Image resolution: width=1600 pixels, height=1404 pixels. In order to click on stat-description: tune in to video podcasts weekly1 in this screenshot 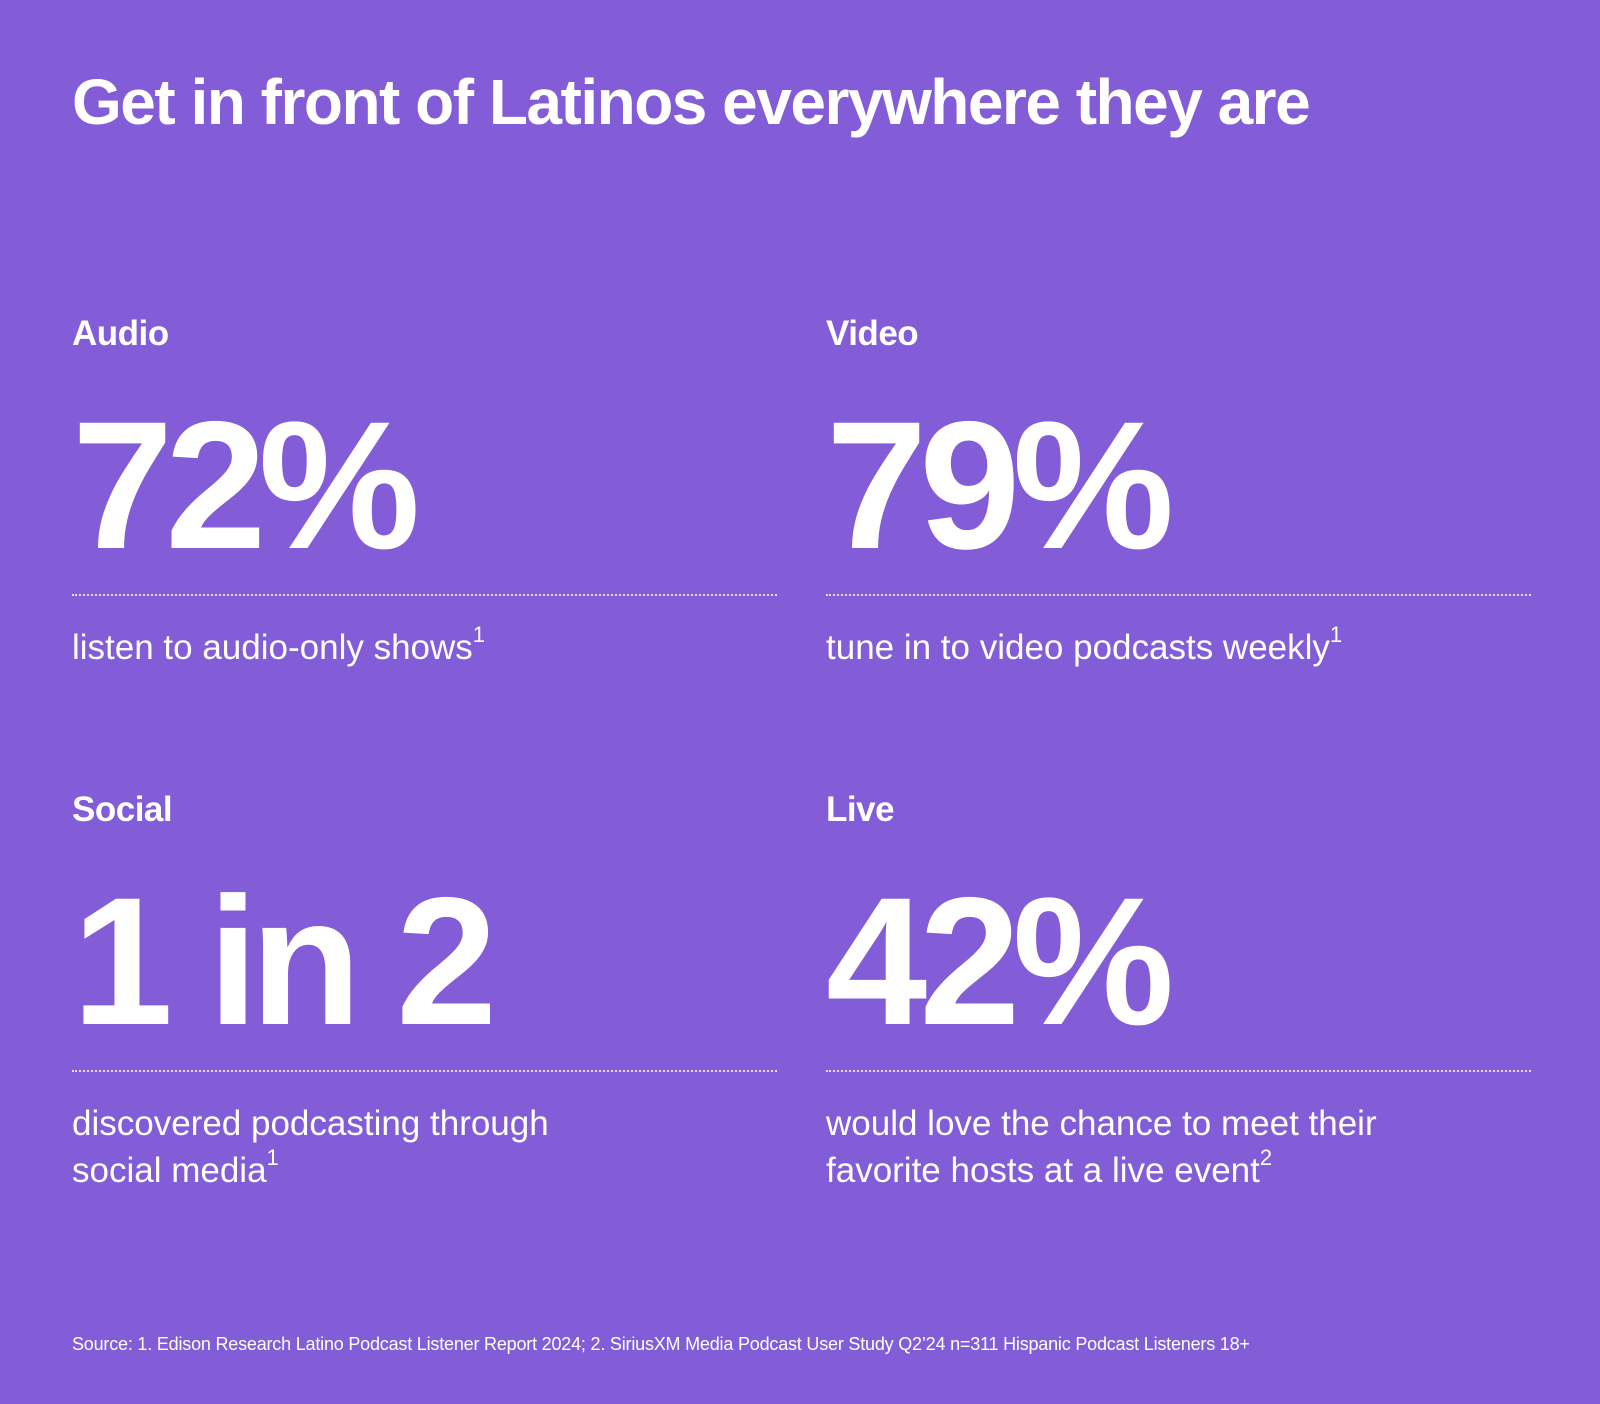, I will do `click(1178, 647)`.